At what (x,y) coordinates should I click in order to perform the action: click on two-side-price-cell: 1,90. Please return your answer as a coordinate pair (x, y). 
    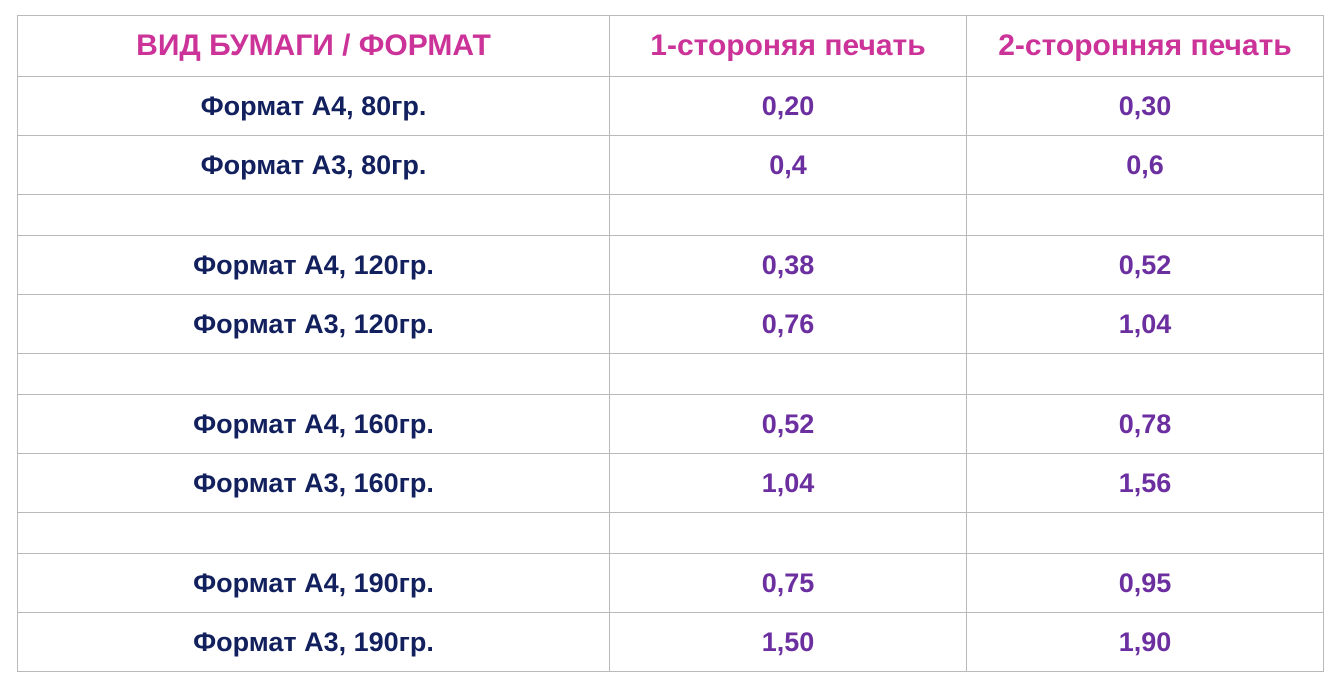
    Looking at the image, I should click on (1145, 642).